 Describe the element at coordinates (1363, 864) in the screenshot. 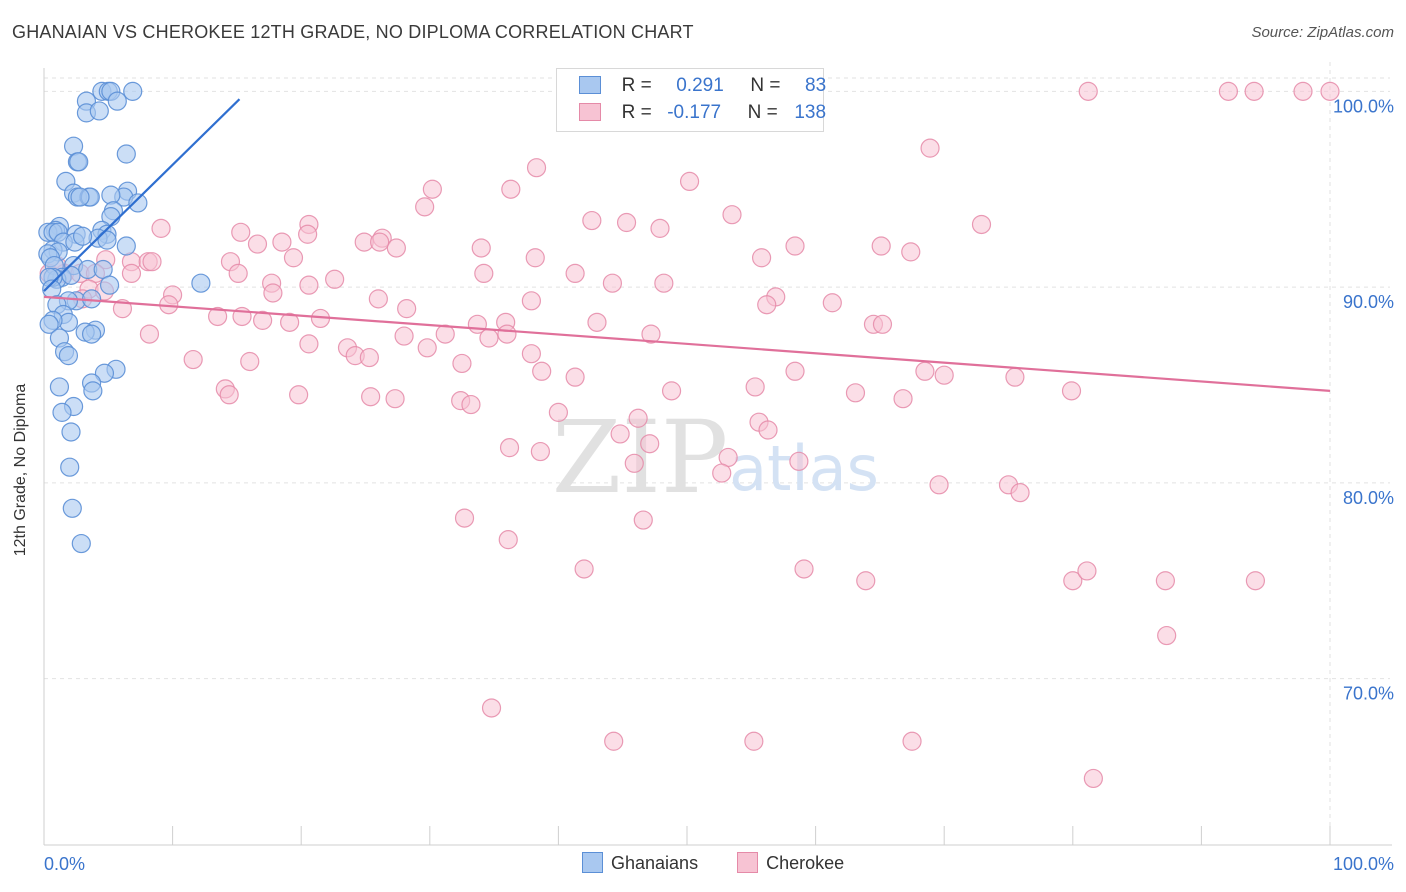

I see `x-tick-label-max: 100.0%` at that location.